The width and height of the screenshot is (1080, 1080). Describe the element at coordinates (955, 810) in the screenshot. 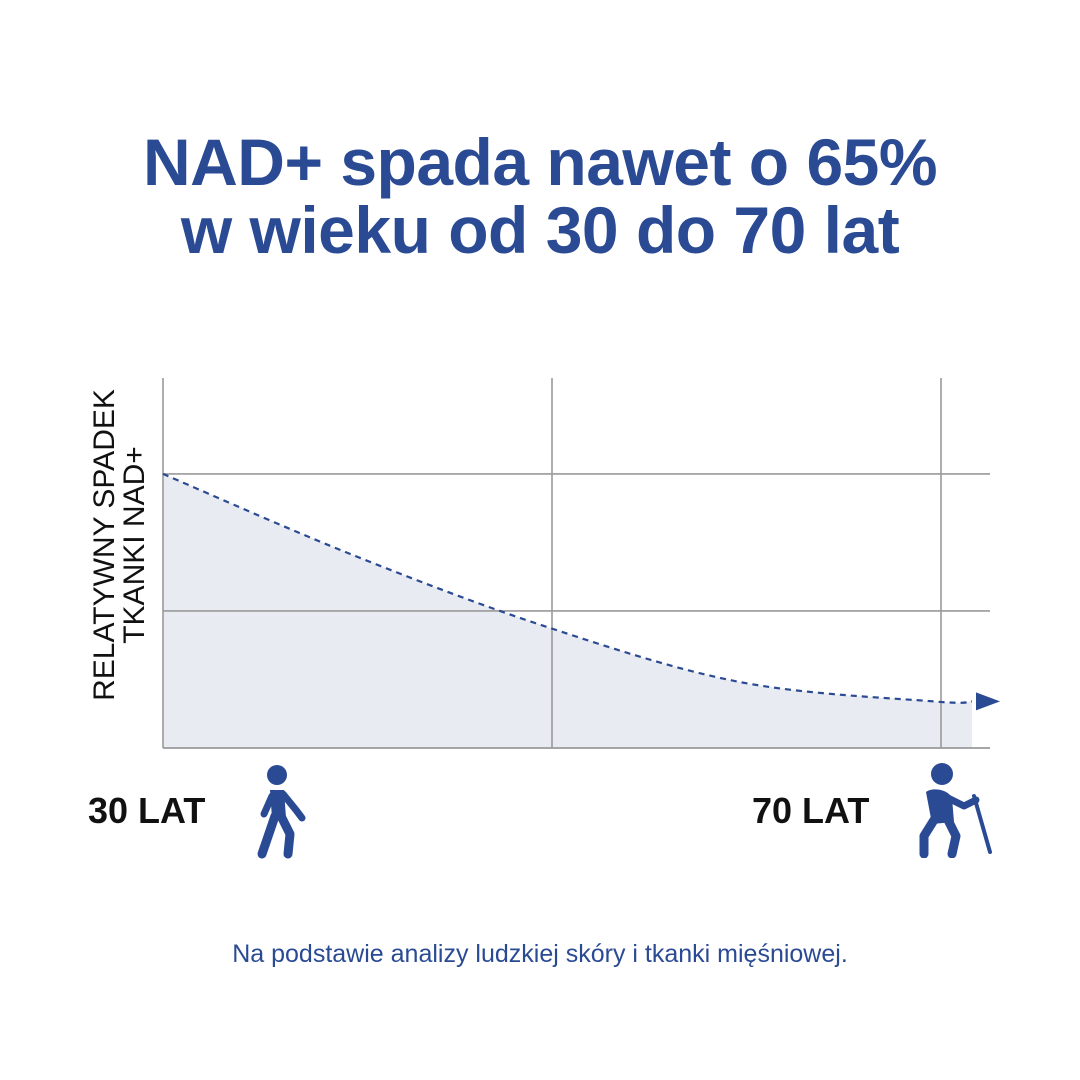

I see `elderly-person-with-cane-icon` at that location.